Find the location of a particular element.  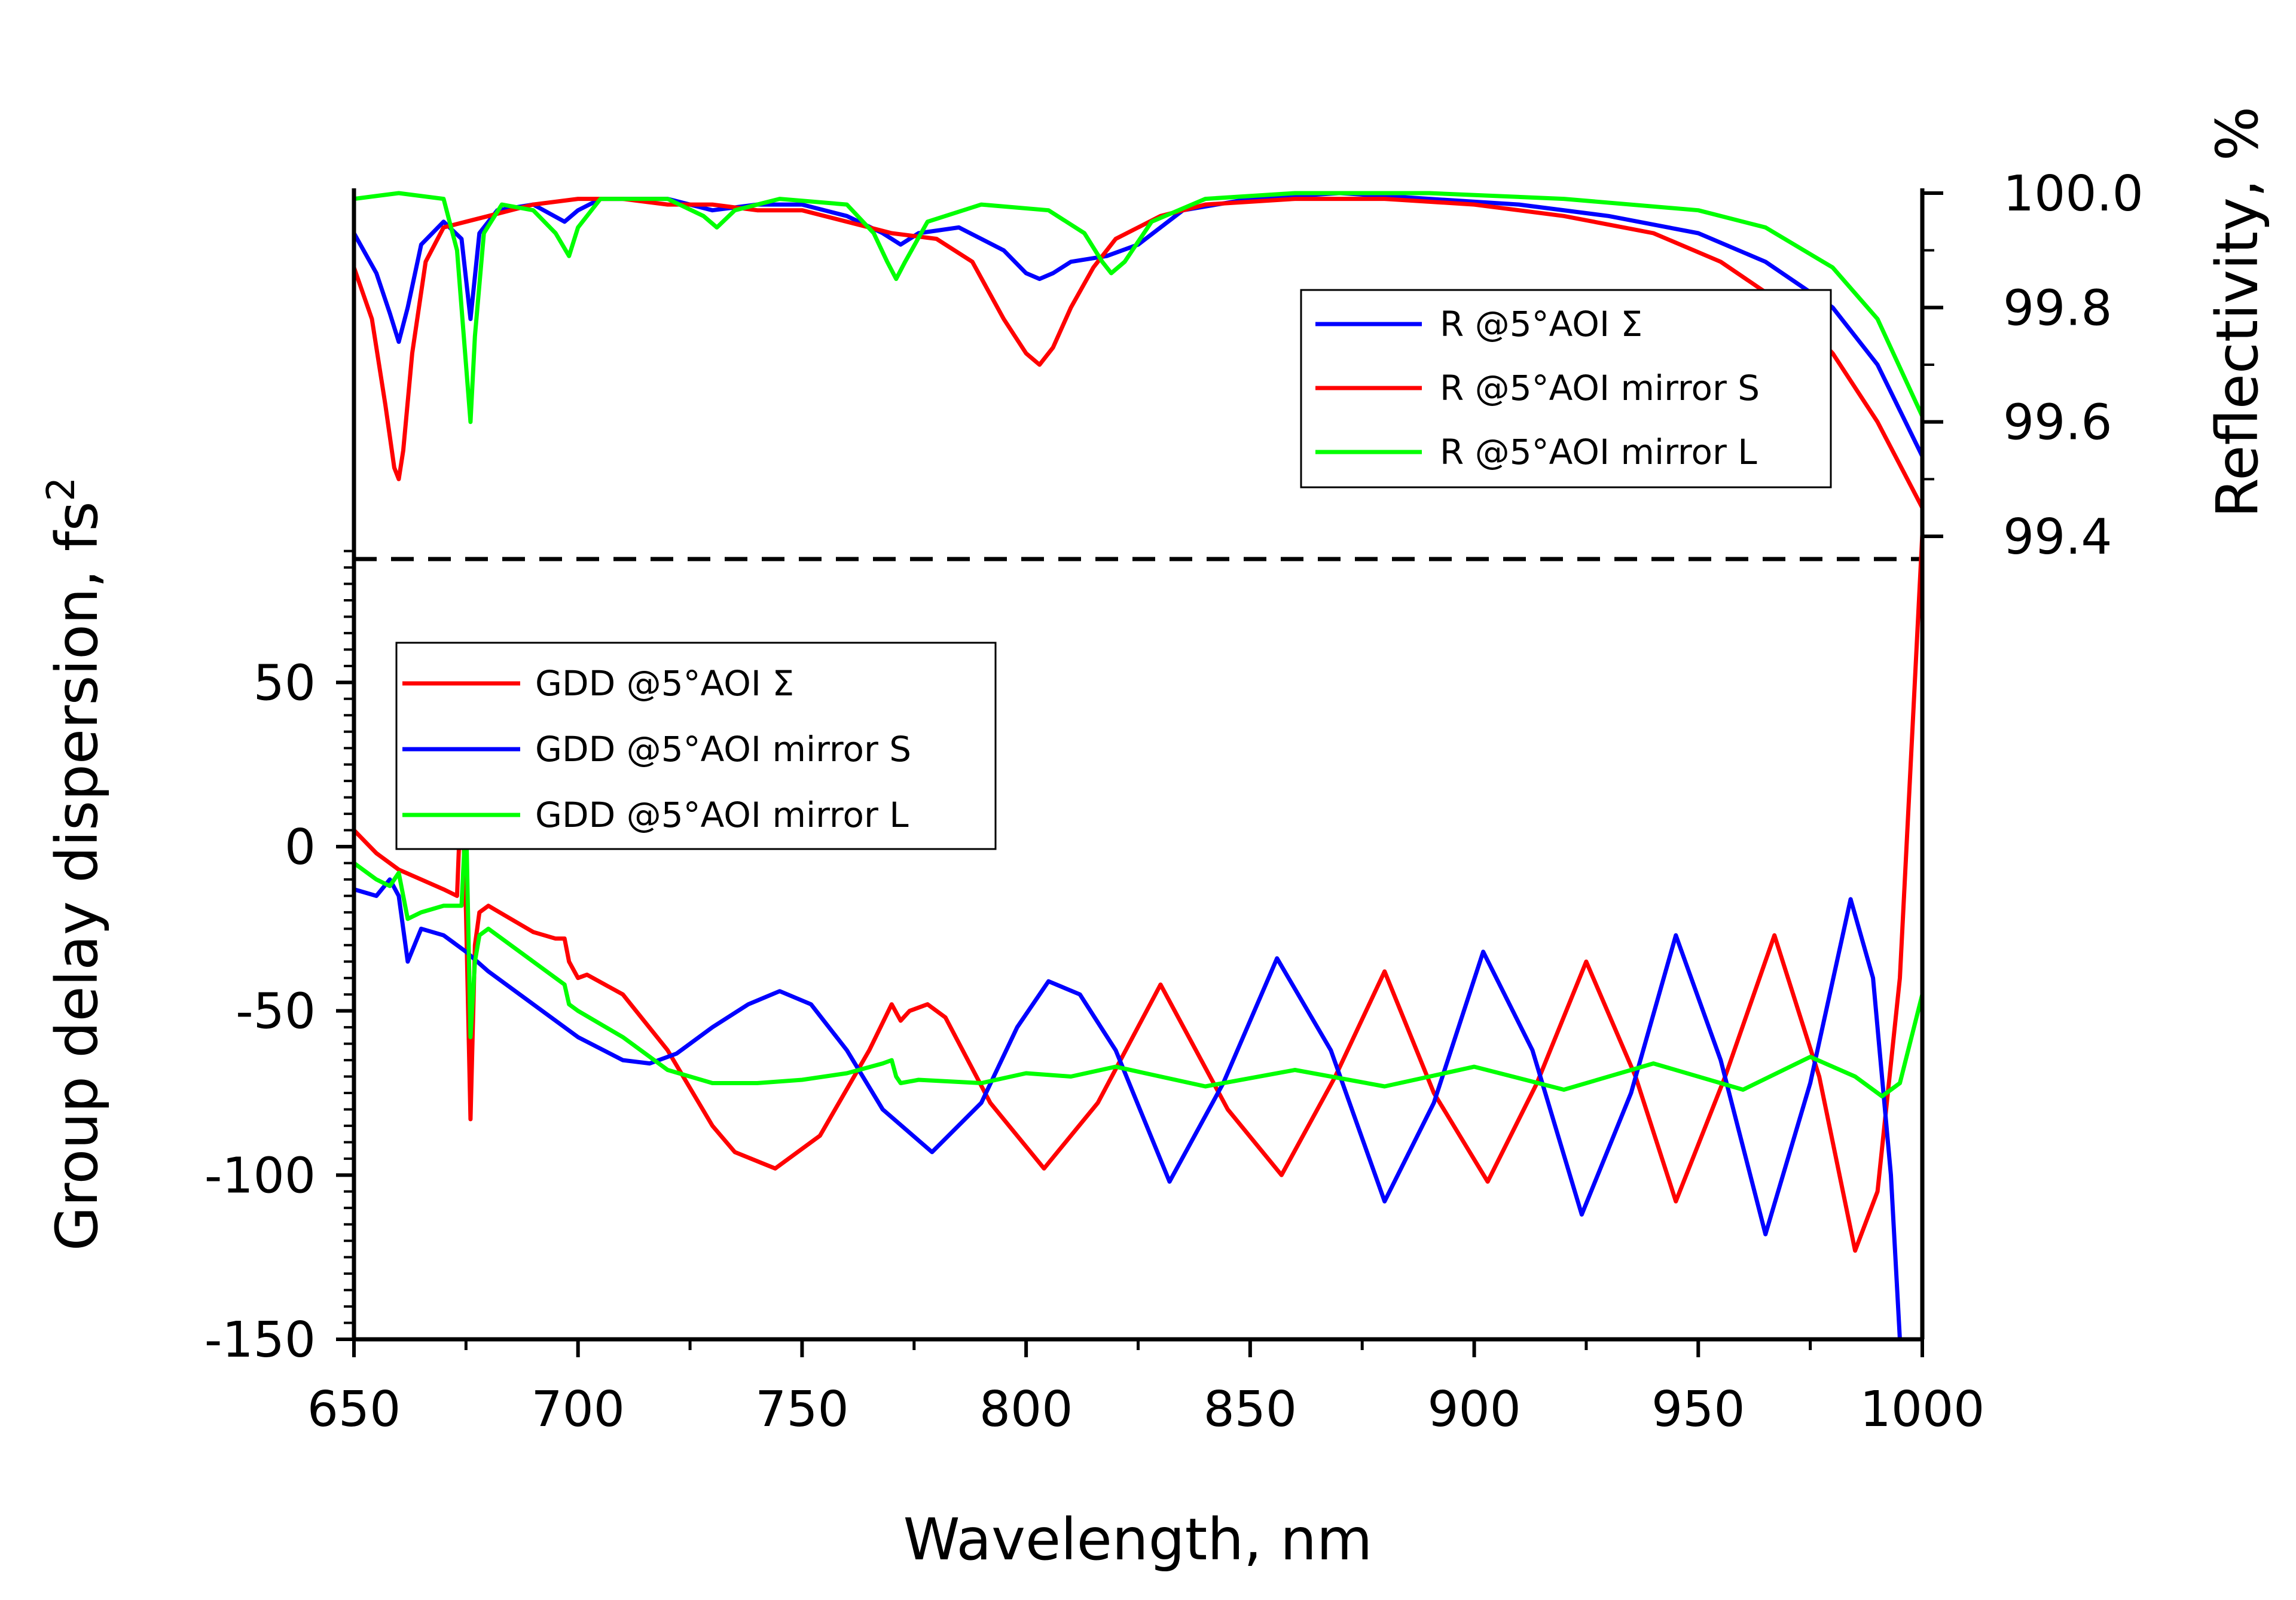

reflectivity-axis-title: Reflectivity, % is located at coordinates (2237, 312).